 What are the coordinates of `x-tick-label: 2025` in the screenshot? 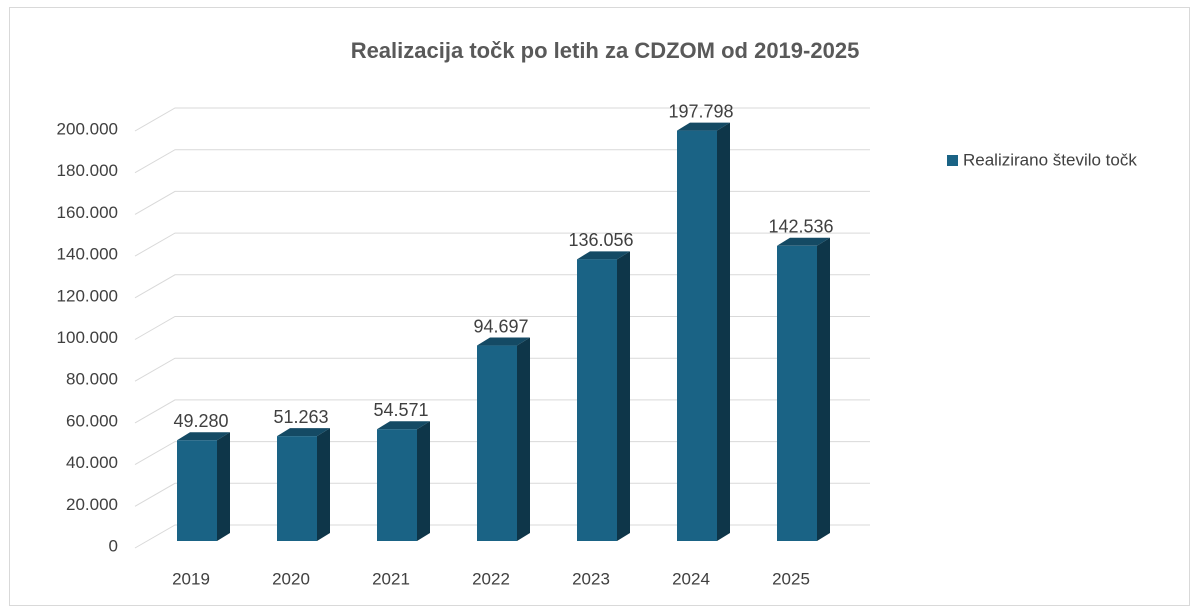 It's located at (791, 578).